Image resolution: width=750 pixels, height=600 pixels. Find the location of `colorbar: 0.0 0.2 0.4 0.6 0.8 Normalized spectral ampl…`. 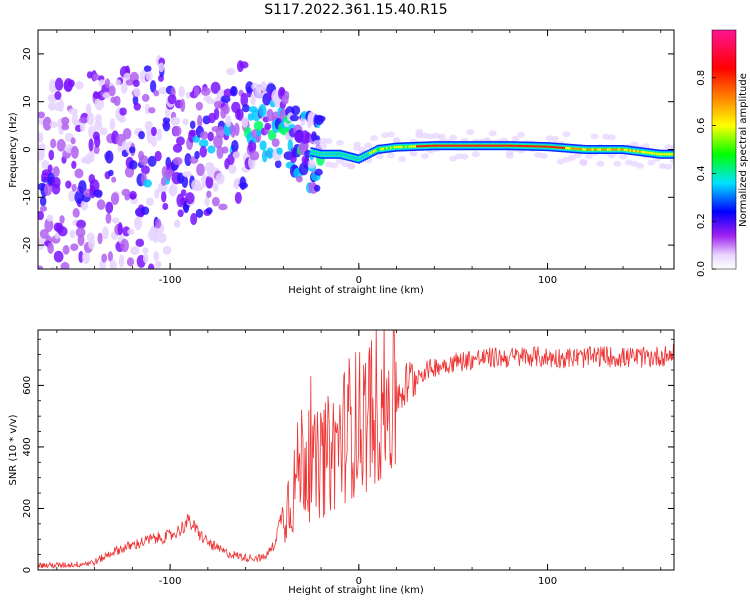

colorbar: 0.0 0.2 0.4 0.6 0.8 Normalized spectral ampl… is located at coordinates (722, 153).